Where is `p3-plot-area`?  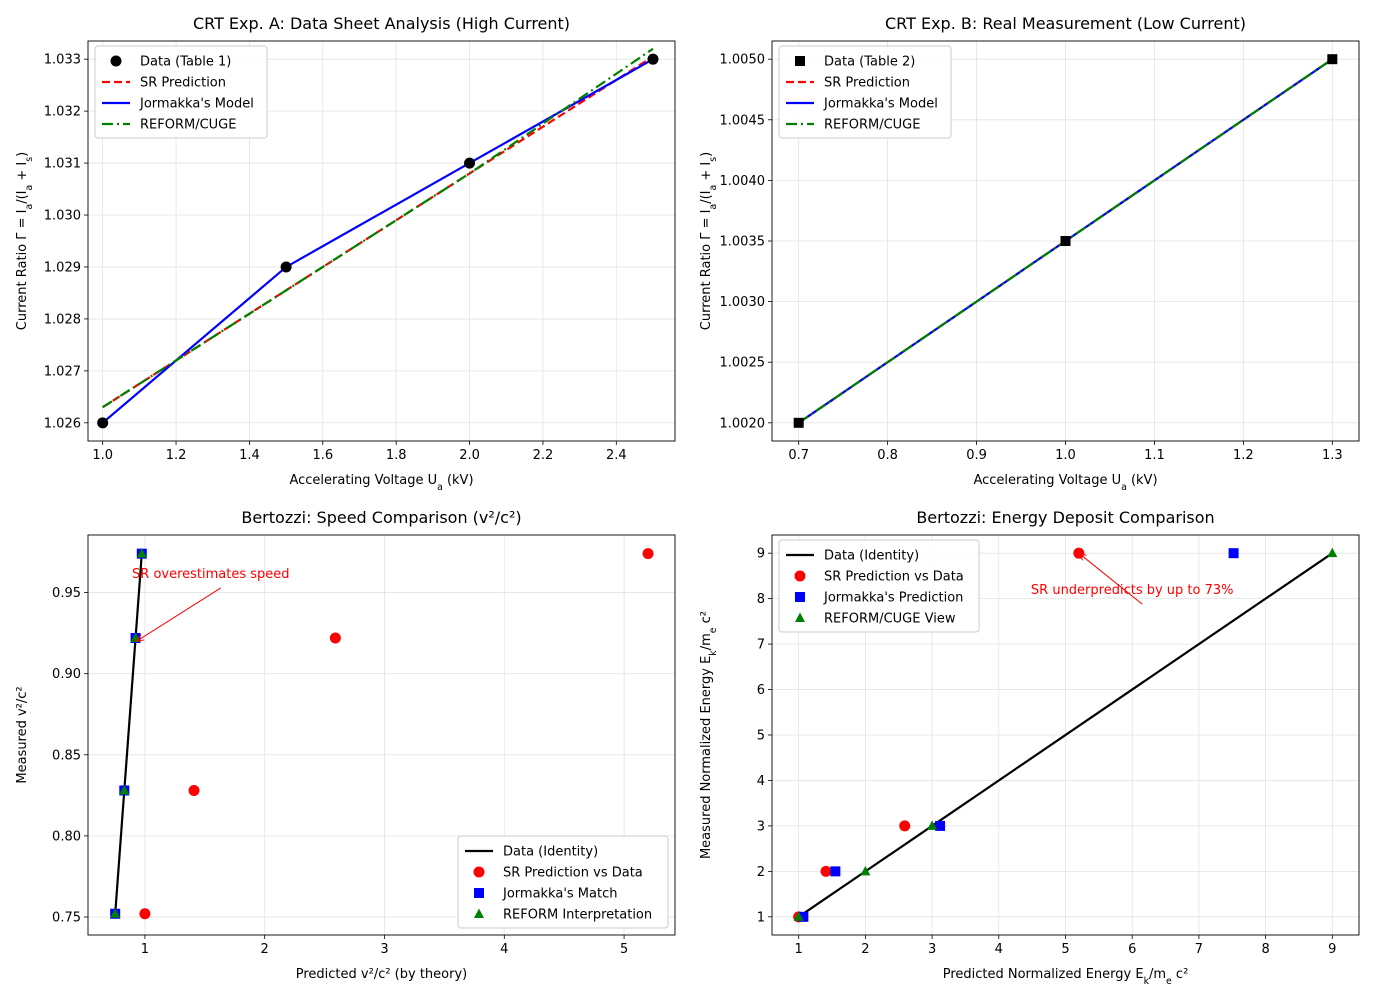
p3-plot-area is located at coordinates (382, 734).